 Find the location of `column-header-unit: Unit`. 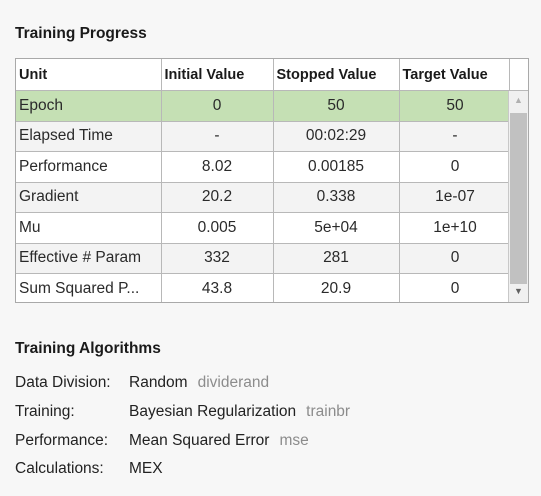

column-header-unit: Unit is located at coordinates (89, 75).